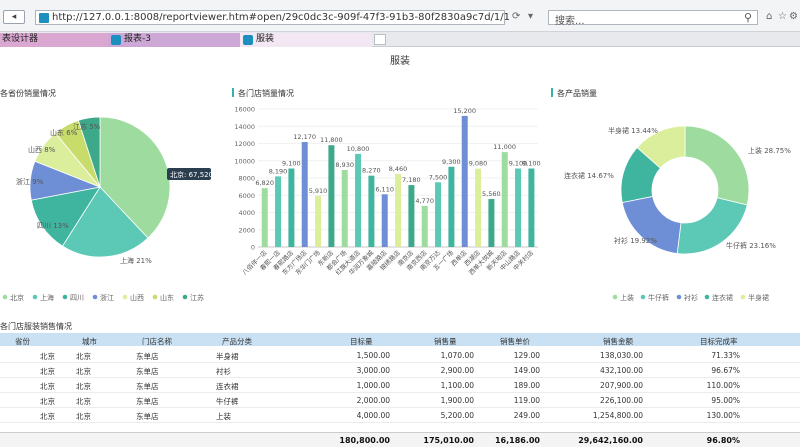 The width and height of the screenshot is (800, 447). What do you see at coordinates (14, 17) in the screenshot?
I see `back-button: ◂` at bounding box center [14, 17].